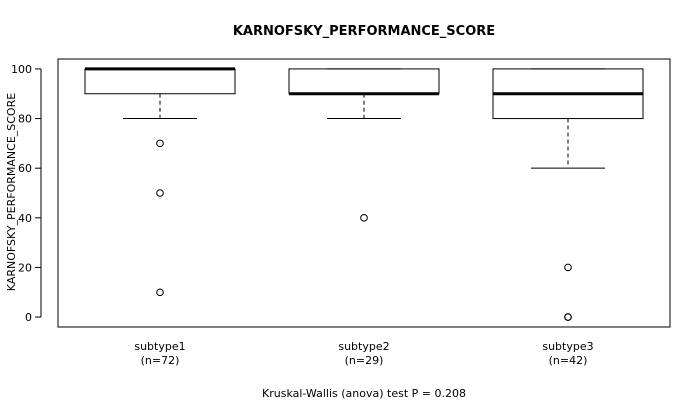 The image size is (700, 400). What do you see at coordinates (11, 192) in the screenshot?
I see `y-axis-label: KARNOFSKY_PERFORMANCE_SCORE` at bounding box center [11, 192].